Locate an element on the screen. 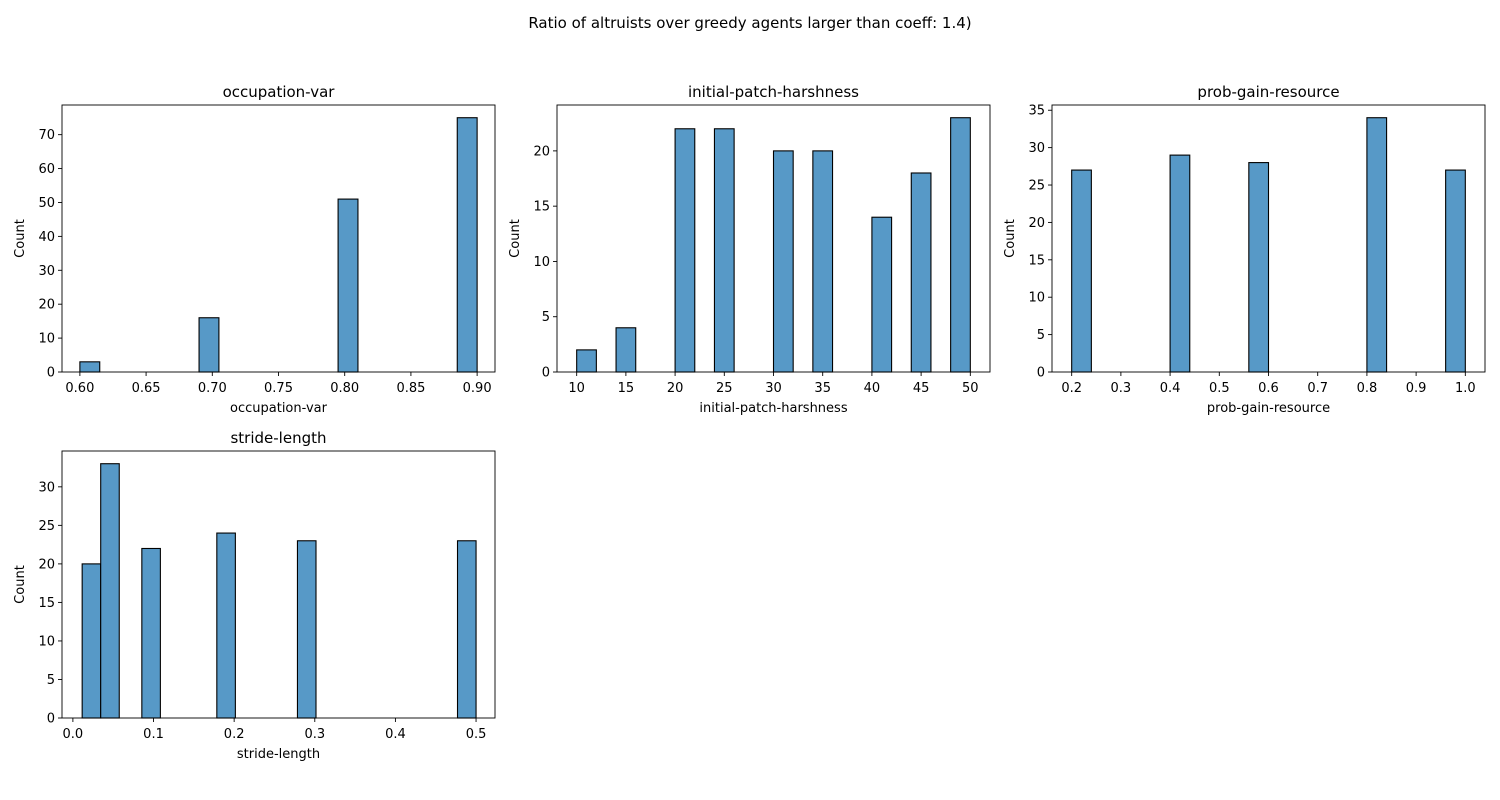 This screenshot has height=800, width=1500. x-tick-label: 0.0 is located at coordinates (73, 734).